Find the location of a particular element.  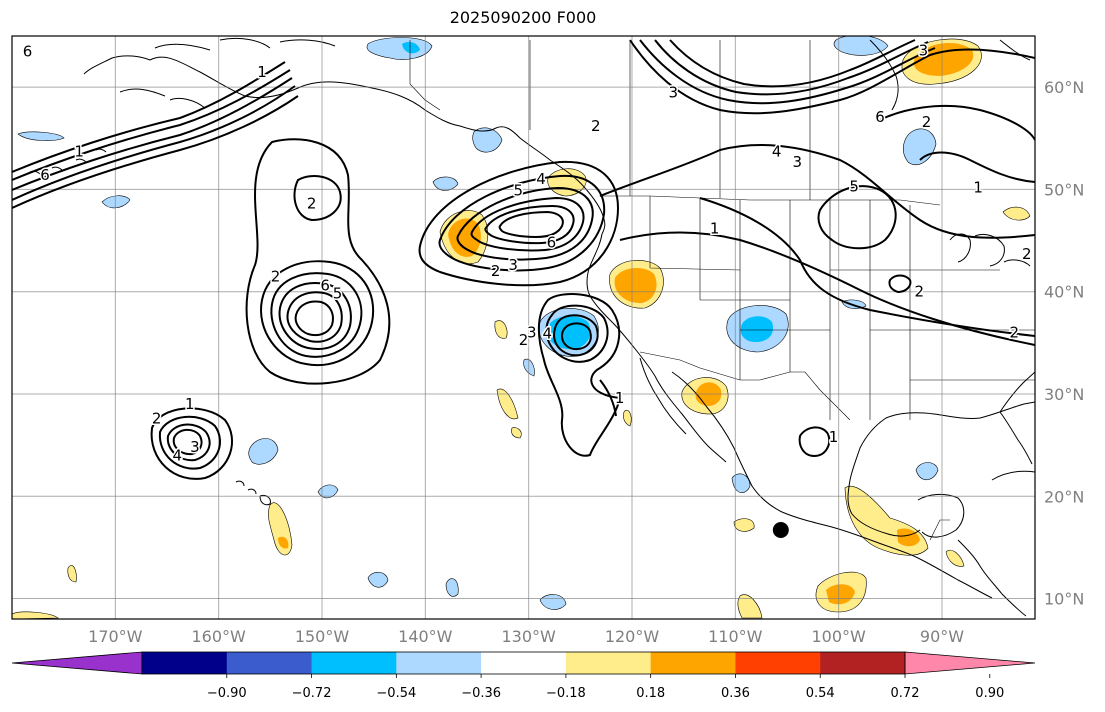

storm-position-marker is located at coordinates (780, 530).